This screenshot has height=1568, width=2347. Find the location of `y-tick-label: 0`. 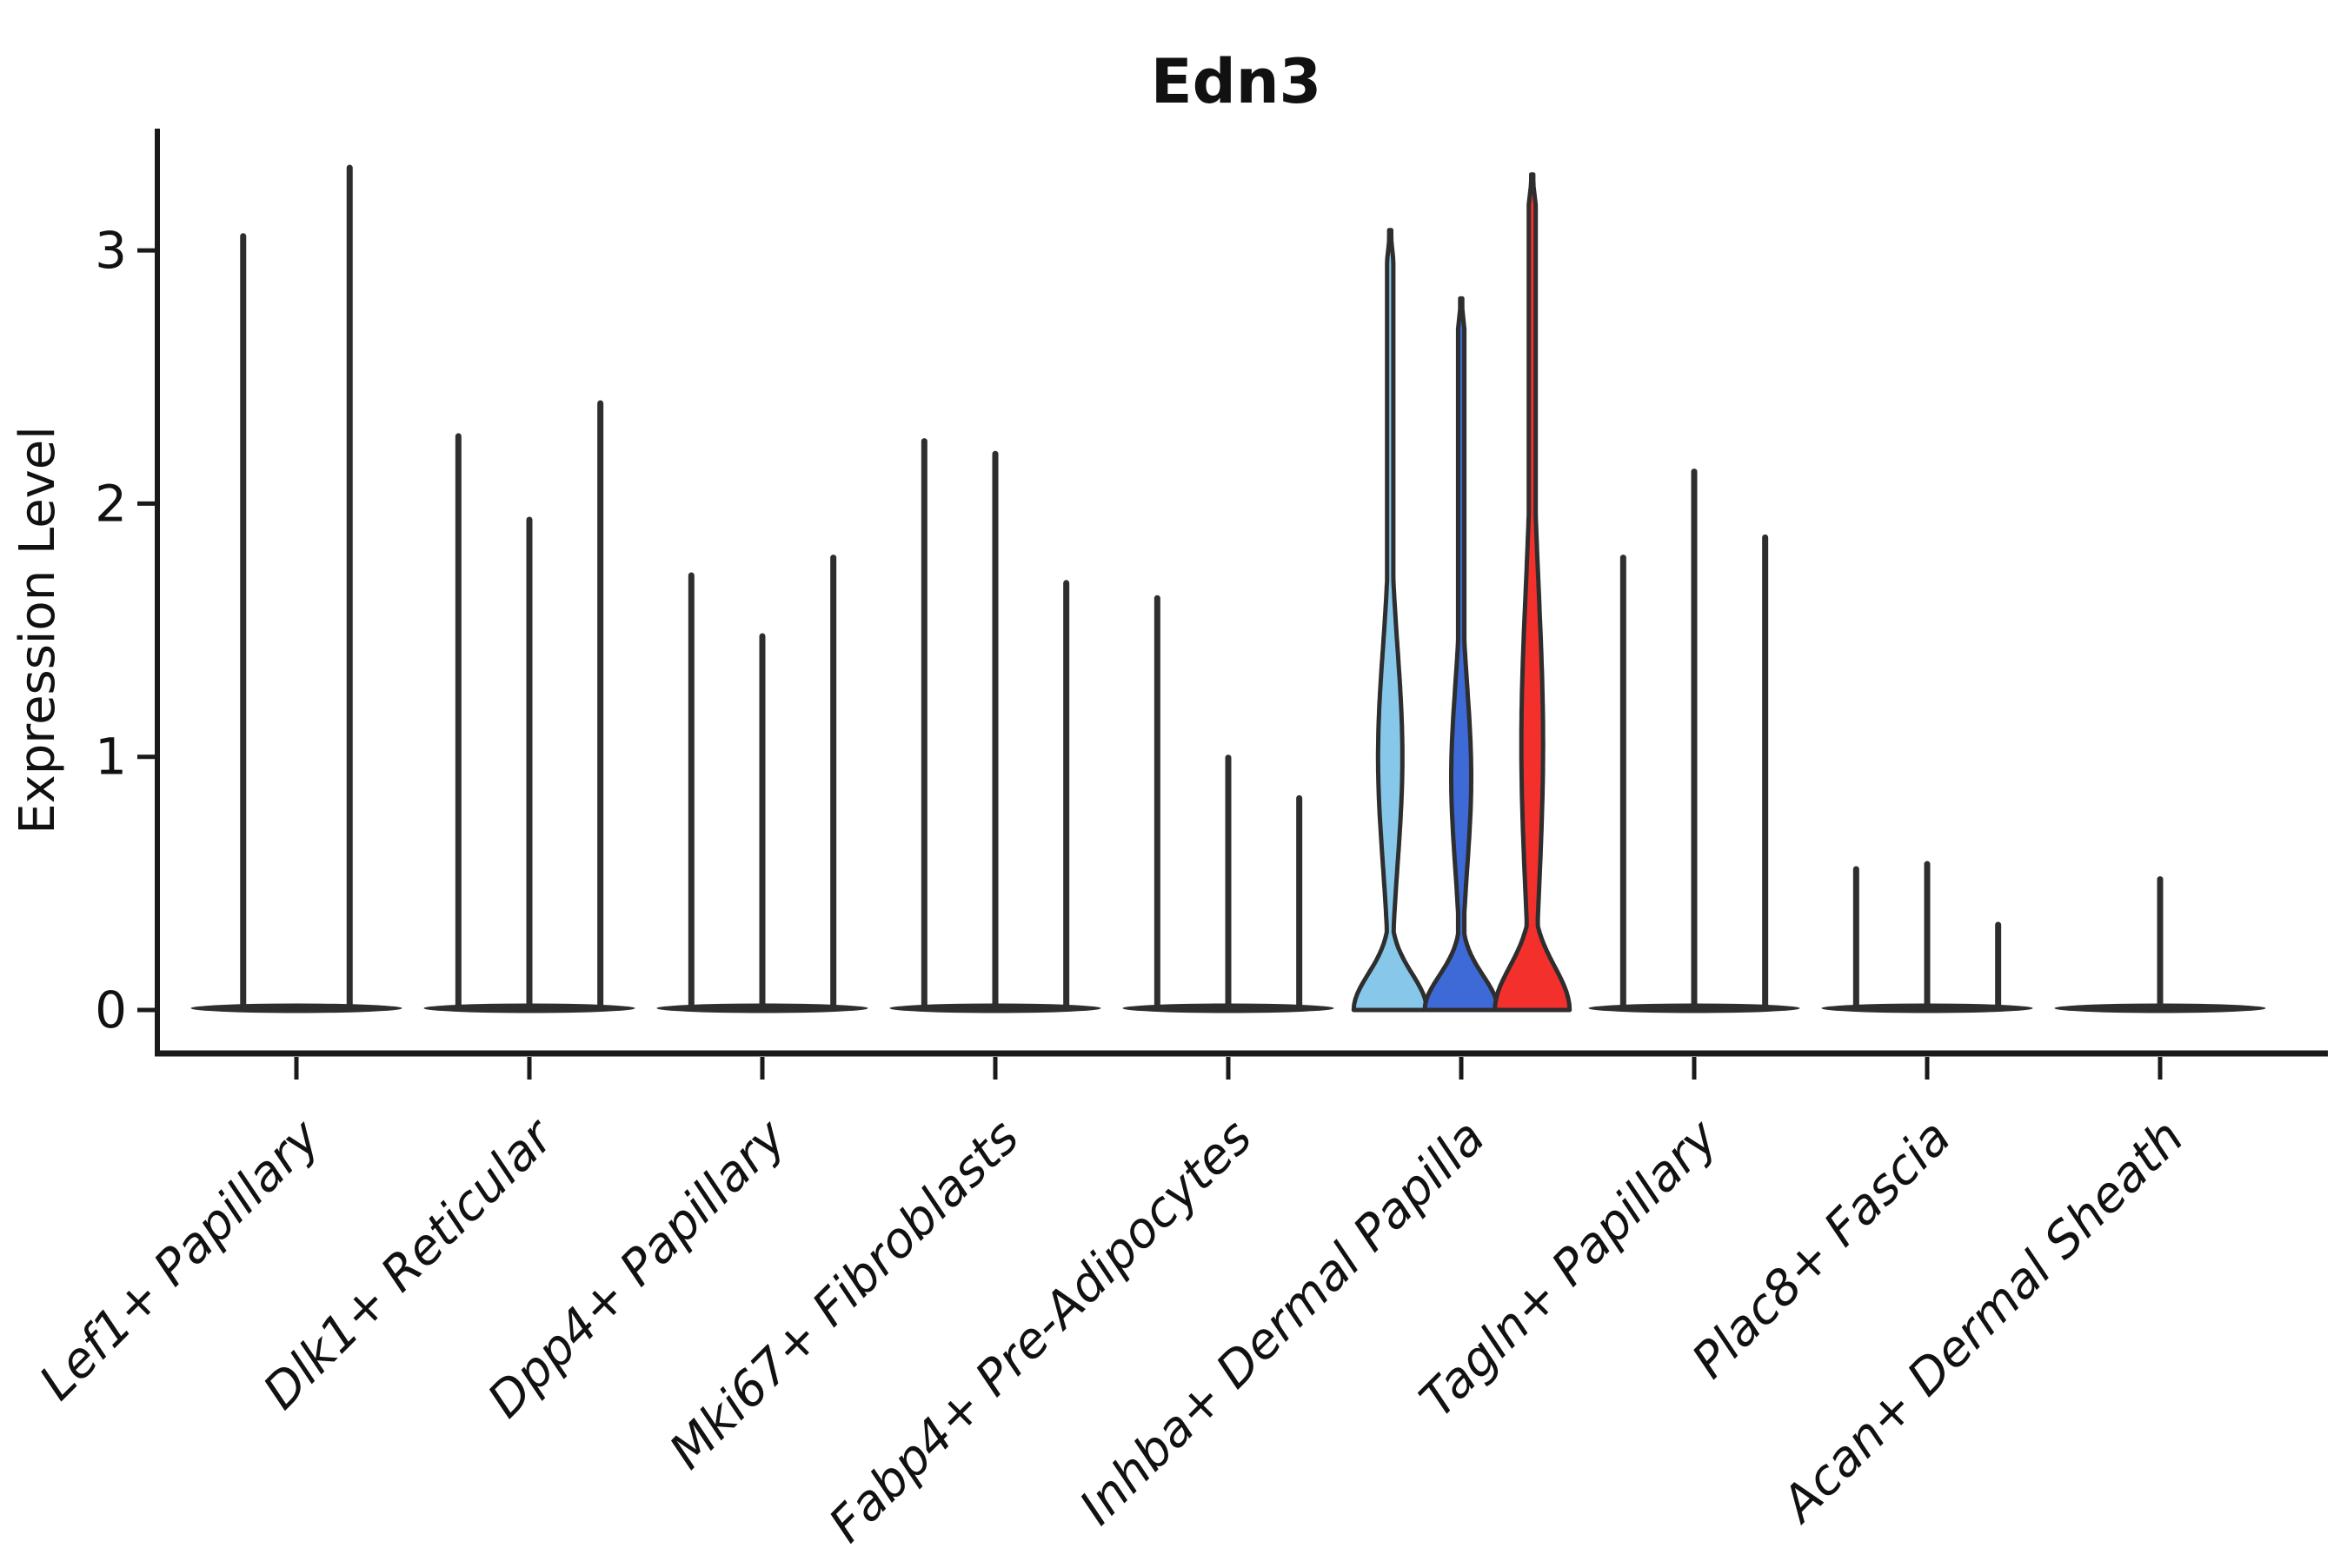

y-tick-label: 0 is located at coordinates (111, 1010).